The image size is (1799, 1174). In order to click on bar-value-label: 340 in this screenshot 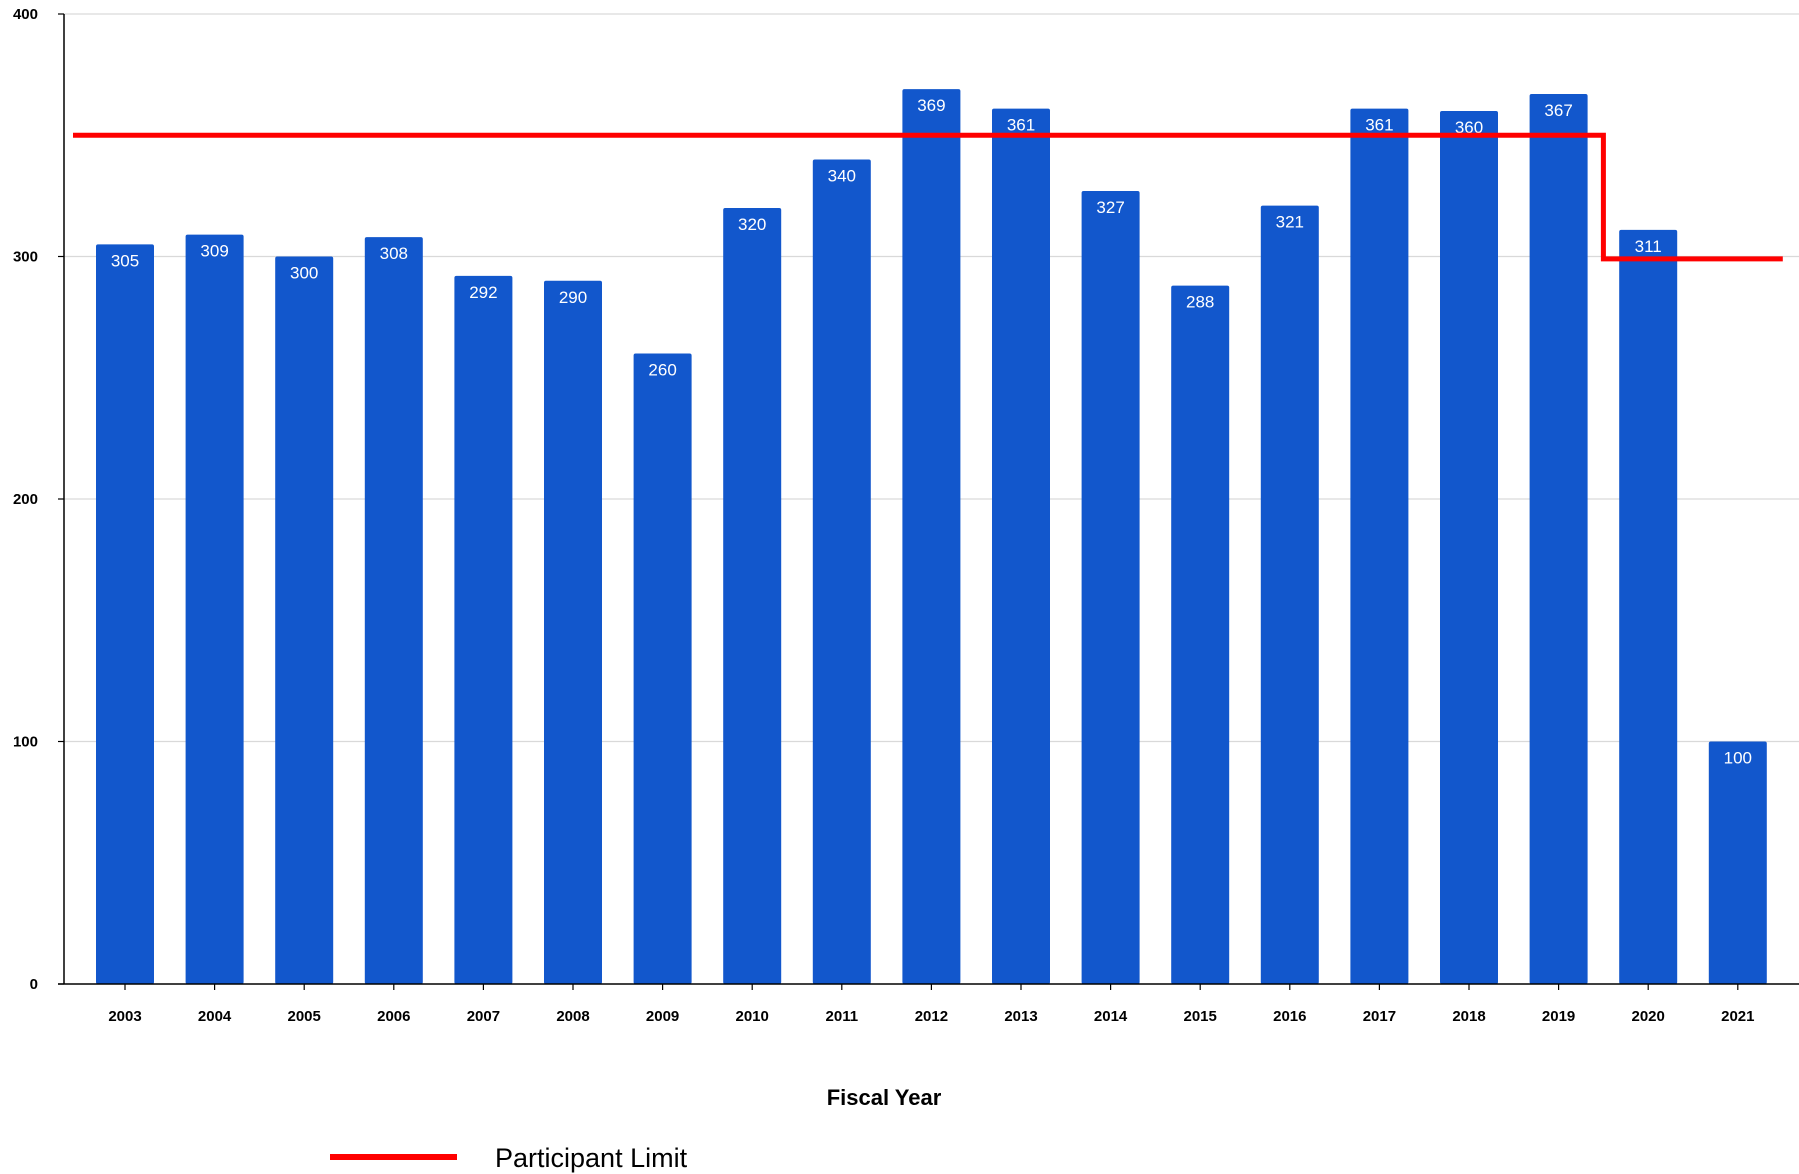, I will do `click(842, 176)`.